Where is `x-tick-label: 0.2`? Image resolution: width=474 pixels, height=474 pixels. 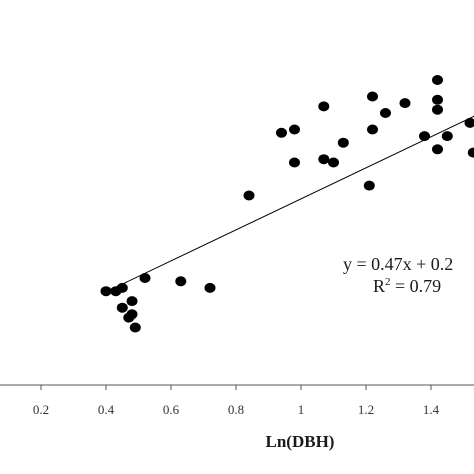
x-tick-label: 0.2 is located at coordinates (41, 409).